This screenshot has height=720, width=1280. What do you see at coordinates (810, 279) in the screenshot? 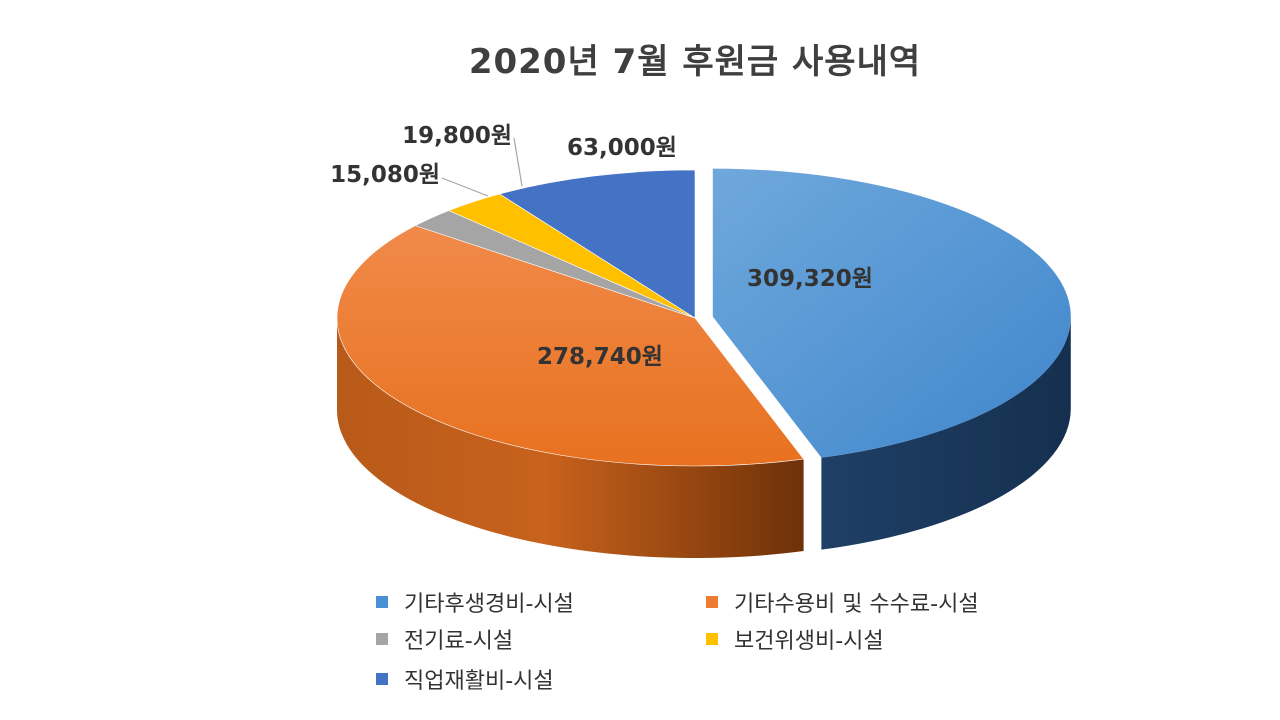
I see `slice-label-0: 309,320원` at bounding box center [810, 279].